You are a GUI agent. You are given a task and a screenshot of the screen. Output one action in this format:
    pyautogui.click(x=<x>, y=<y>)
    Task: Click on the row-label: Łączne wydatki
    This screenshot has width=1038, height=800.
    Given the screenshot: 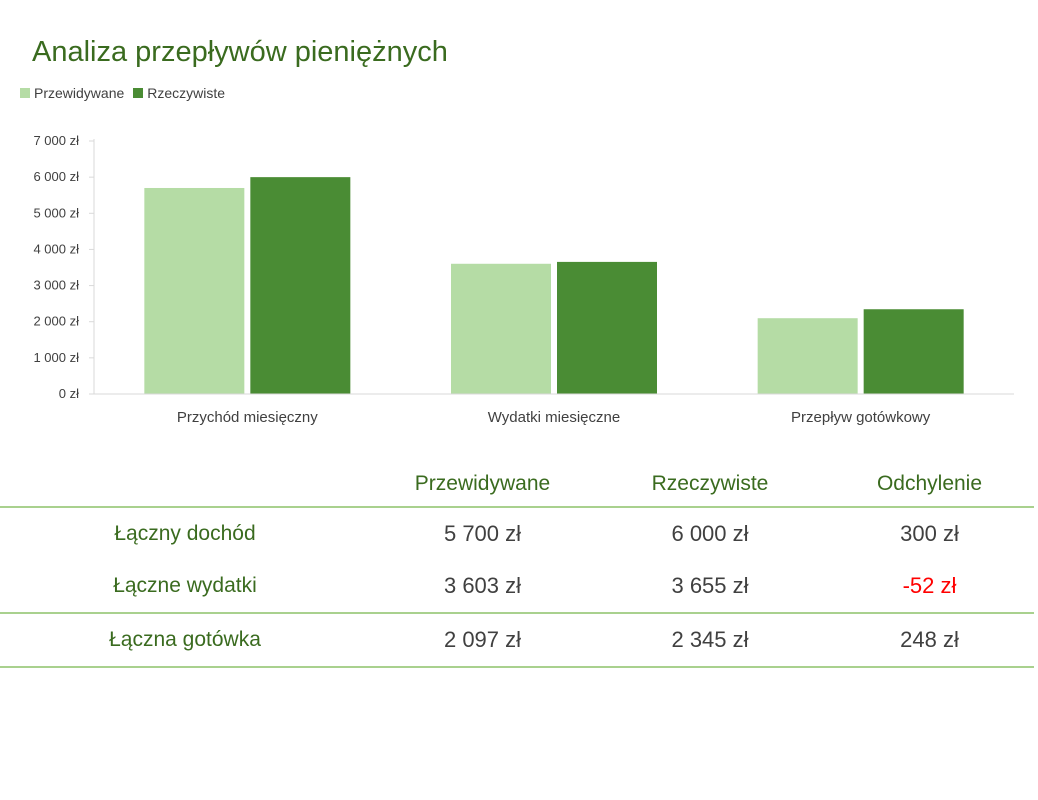 What is the action you would take?
    pyautogui.click(x=185, y=587)
    